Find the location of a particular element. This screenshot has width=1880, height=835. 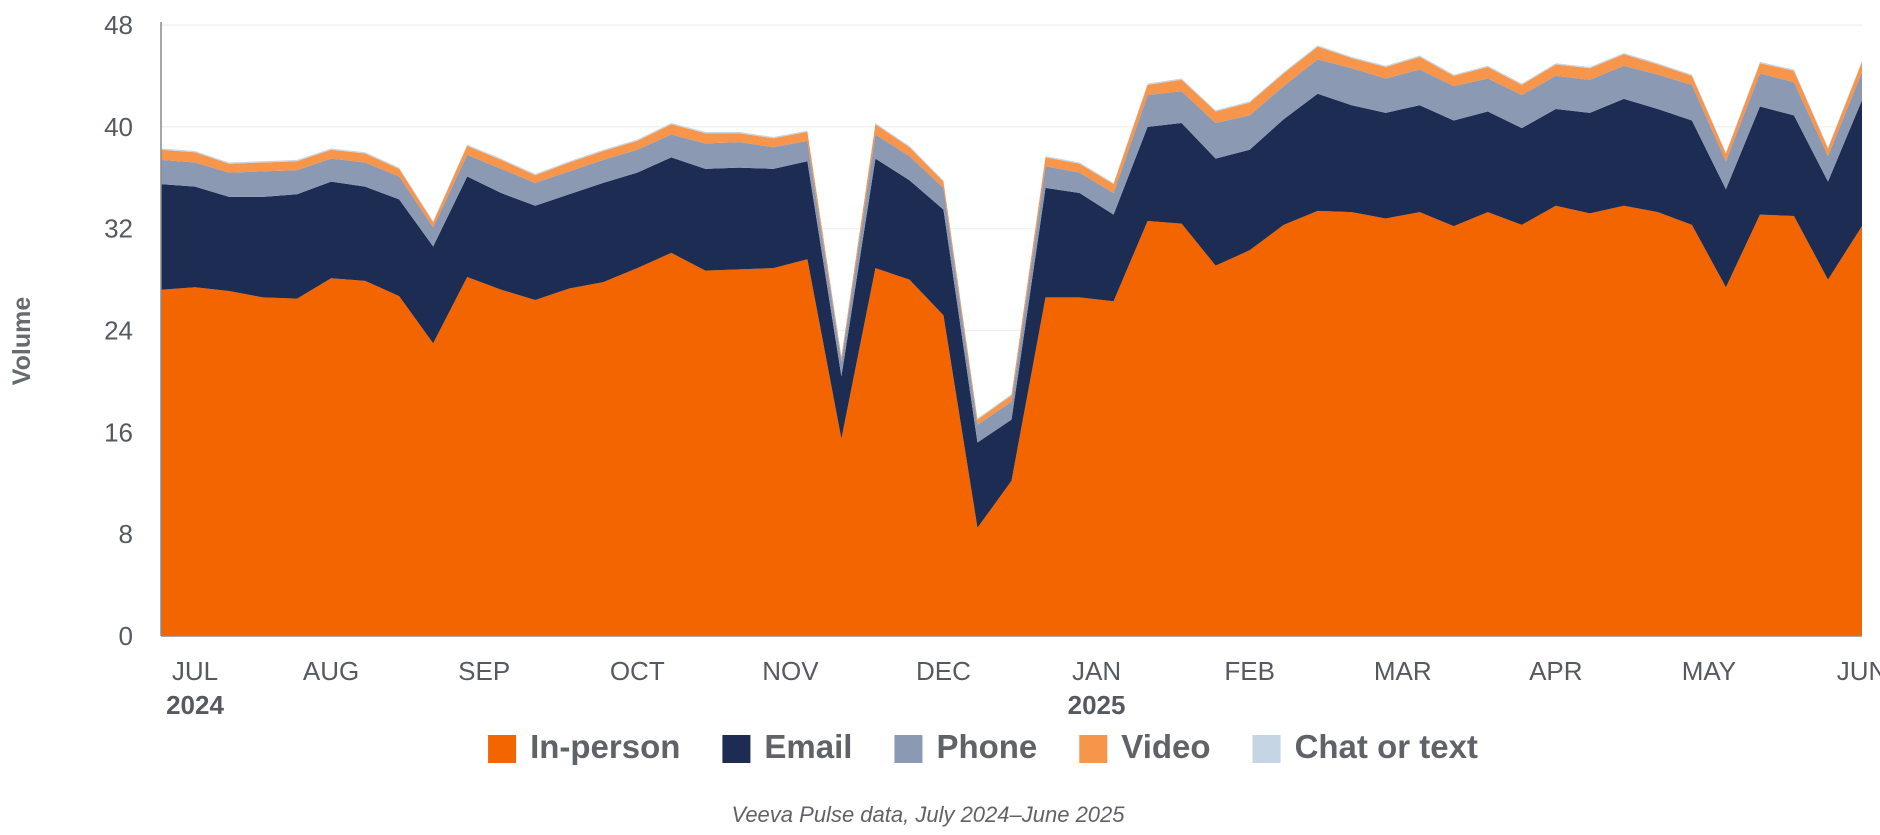

x-tick-label: JUL is located at coordinates (195, 671).